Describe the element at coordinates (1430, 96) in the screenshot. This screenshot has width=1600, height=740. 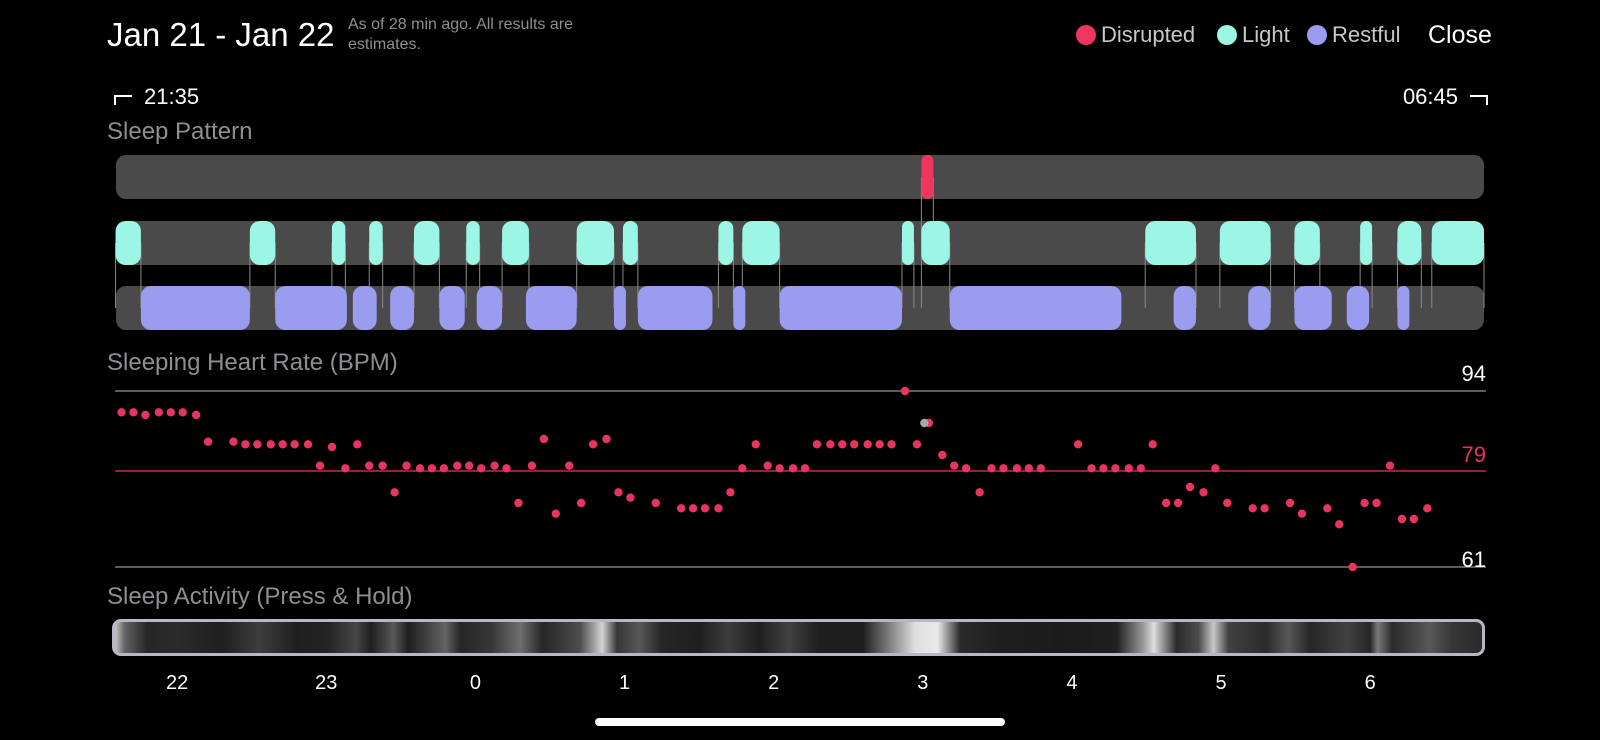
I see `end-time-label: 06:45` at that location.